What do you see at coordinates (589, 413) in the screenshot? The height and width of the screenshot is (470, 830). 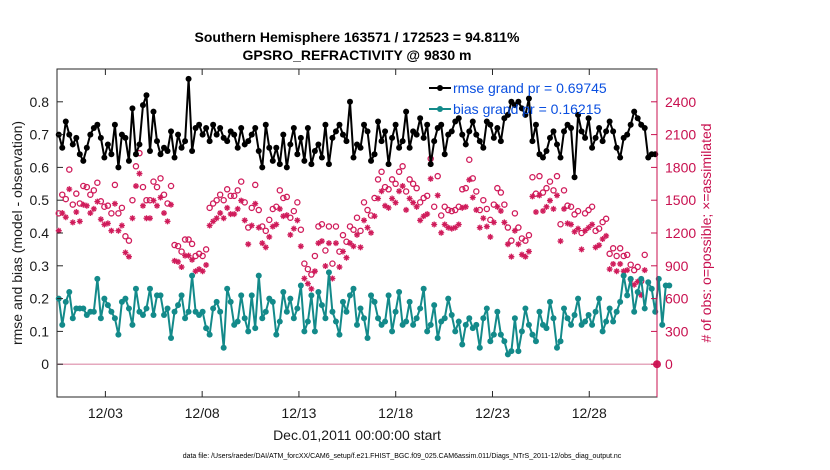 I see `x-tick-label: 12/28` at bounding box center [589, 413].